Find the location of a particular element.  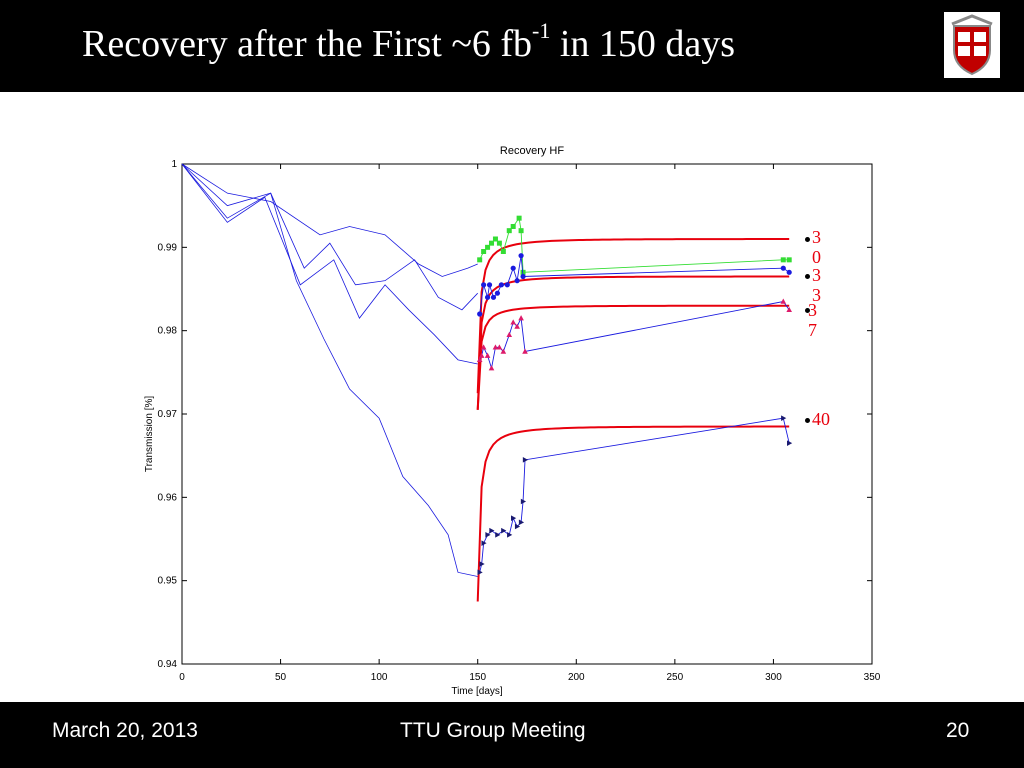

y-tick-label: 0.97 is located at coordinates (168, 414).